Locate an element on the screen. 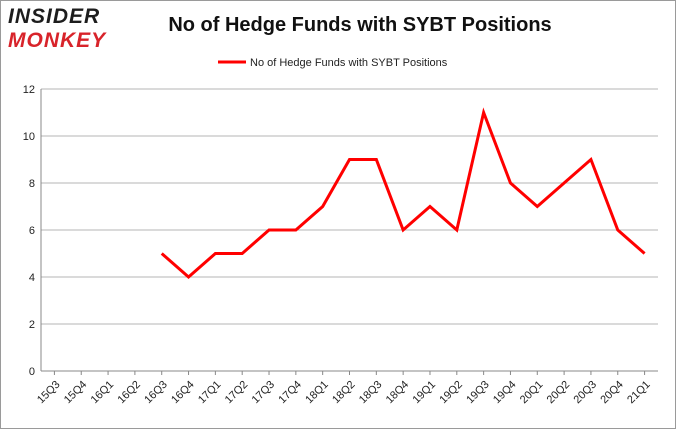 This screenshot has width=678, height=431. insider-monkey-logo: INSIDER MONKEY is located at coordinates (68, 31).